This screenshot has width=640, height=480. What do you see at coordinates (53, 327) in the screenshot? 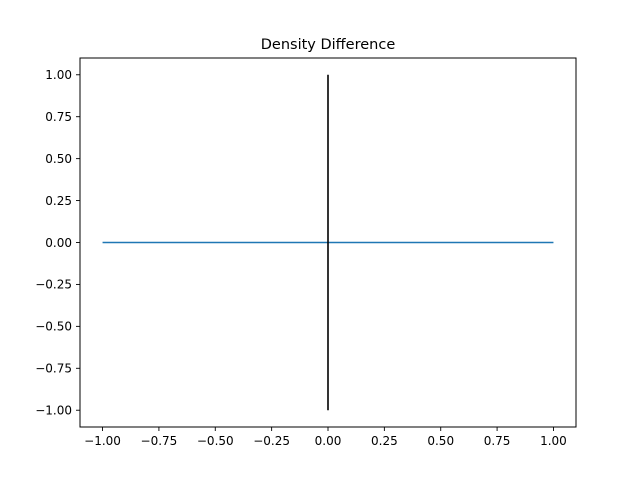
I see `y-tick-label: −0.50` at bounding box center [53, 327].